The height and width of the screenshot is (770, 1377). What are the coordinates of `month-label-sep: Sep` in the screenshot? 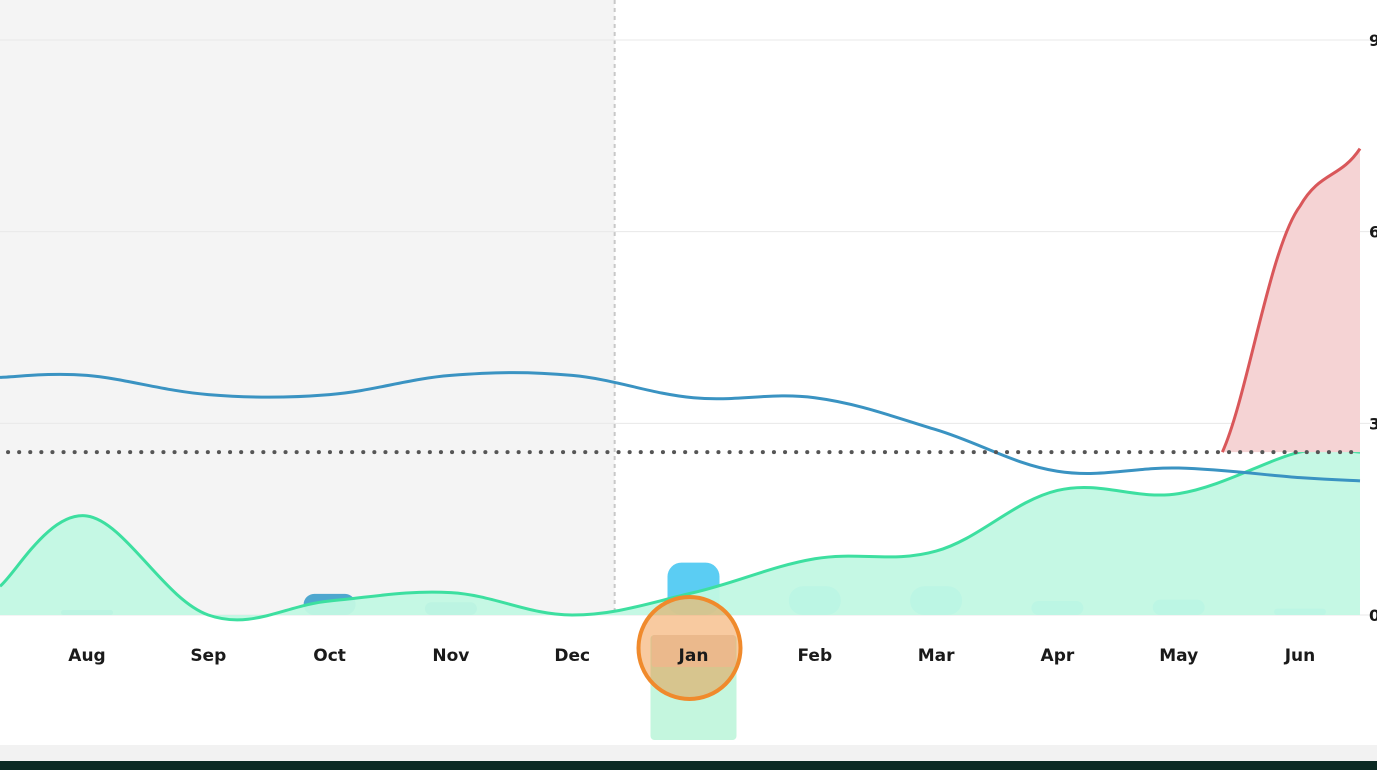 It's located at (208, 656).